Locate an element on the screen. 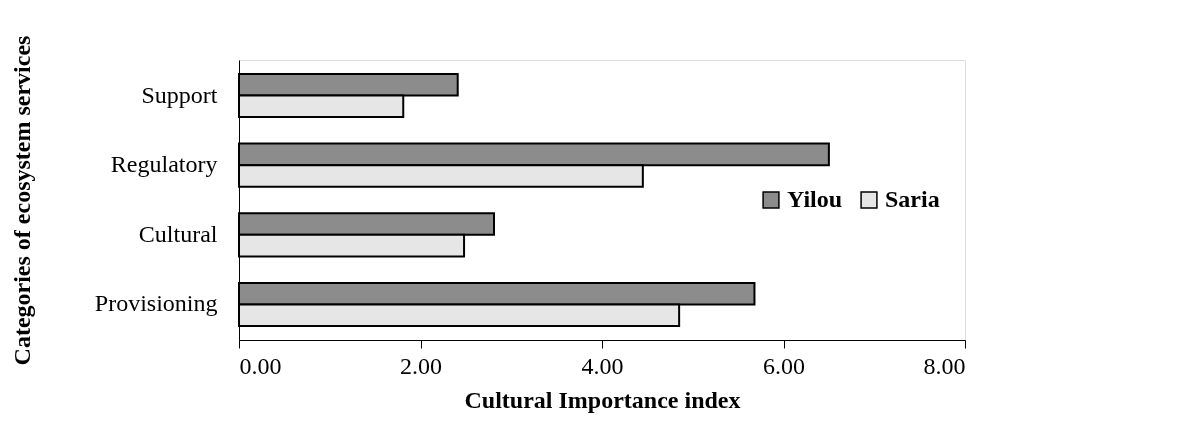 Image resolution: width=1183 pixels, height=436 pixels. x-tick-label: 4.00 is located at coordinates (602, 365).